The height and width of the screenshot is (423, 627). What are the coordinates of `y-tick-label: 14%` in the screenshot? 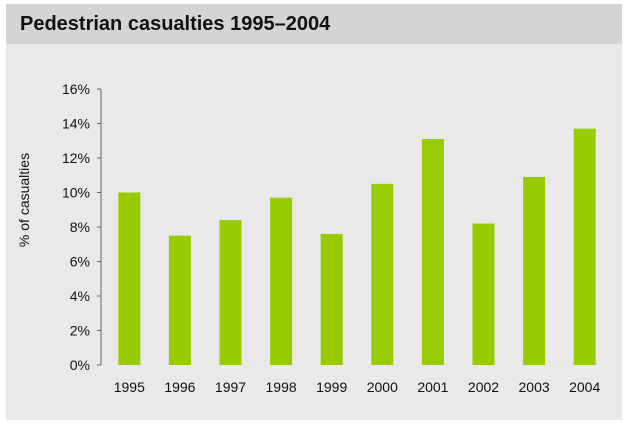 It's located at (76, 124).